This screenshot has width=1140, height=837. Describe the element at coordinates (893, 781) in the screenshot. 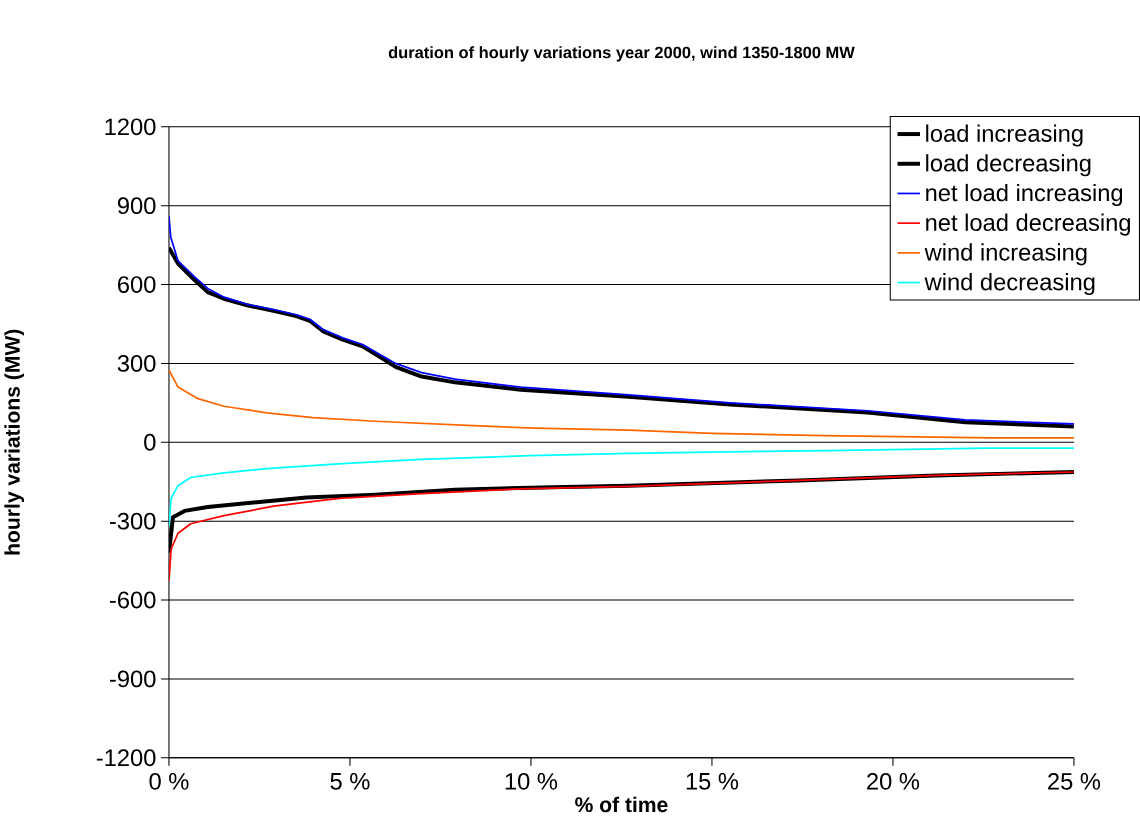

I see `x-tick-label: 20 %` at that location.